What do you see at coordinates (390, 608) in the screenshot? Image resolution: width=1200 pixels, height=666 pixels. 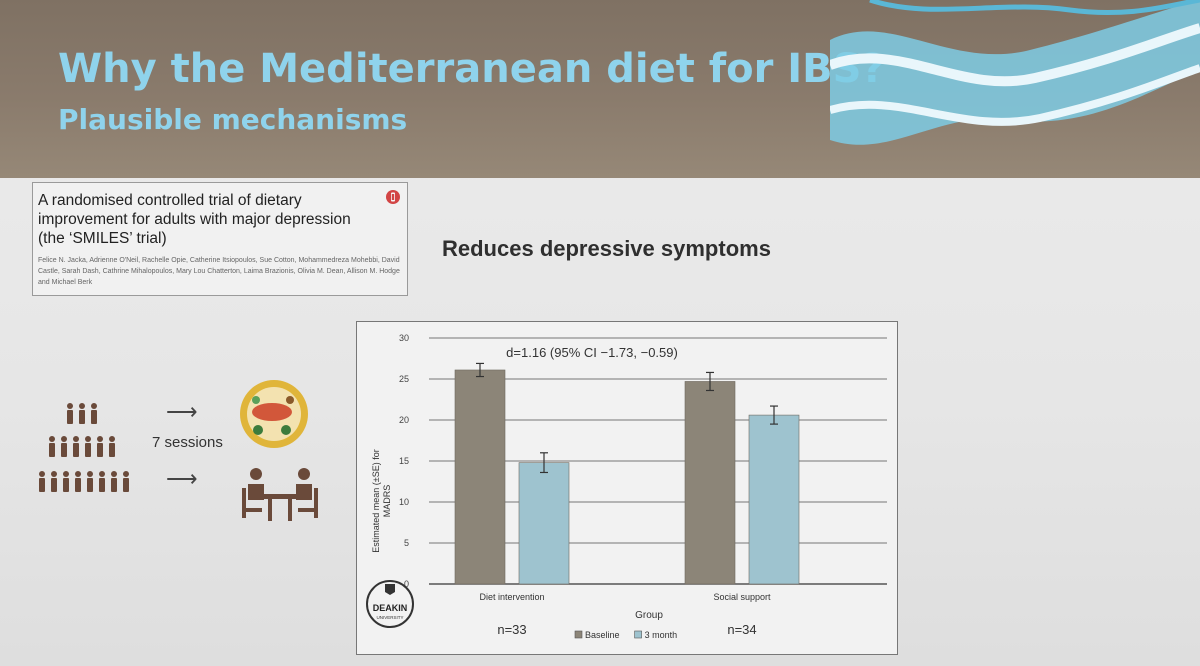 I see `deakin-logo-text: DEAKIN` at bounding box center [390, 608].